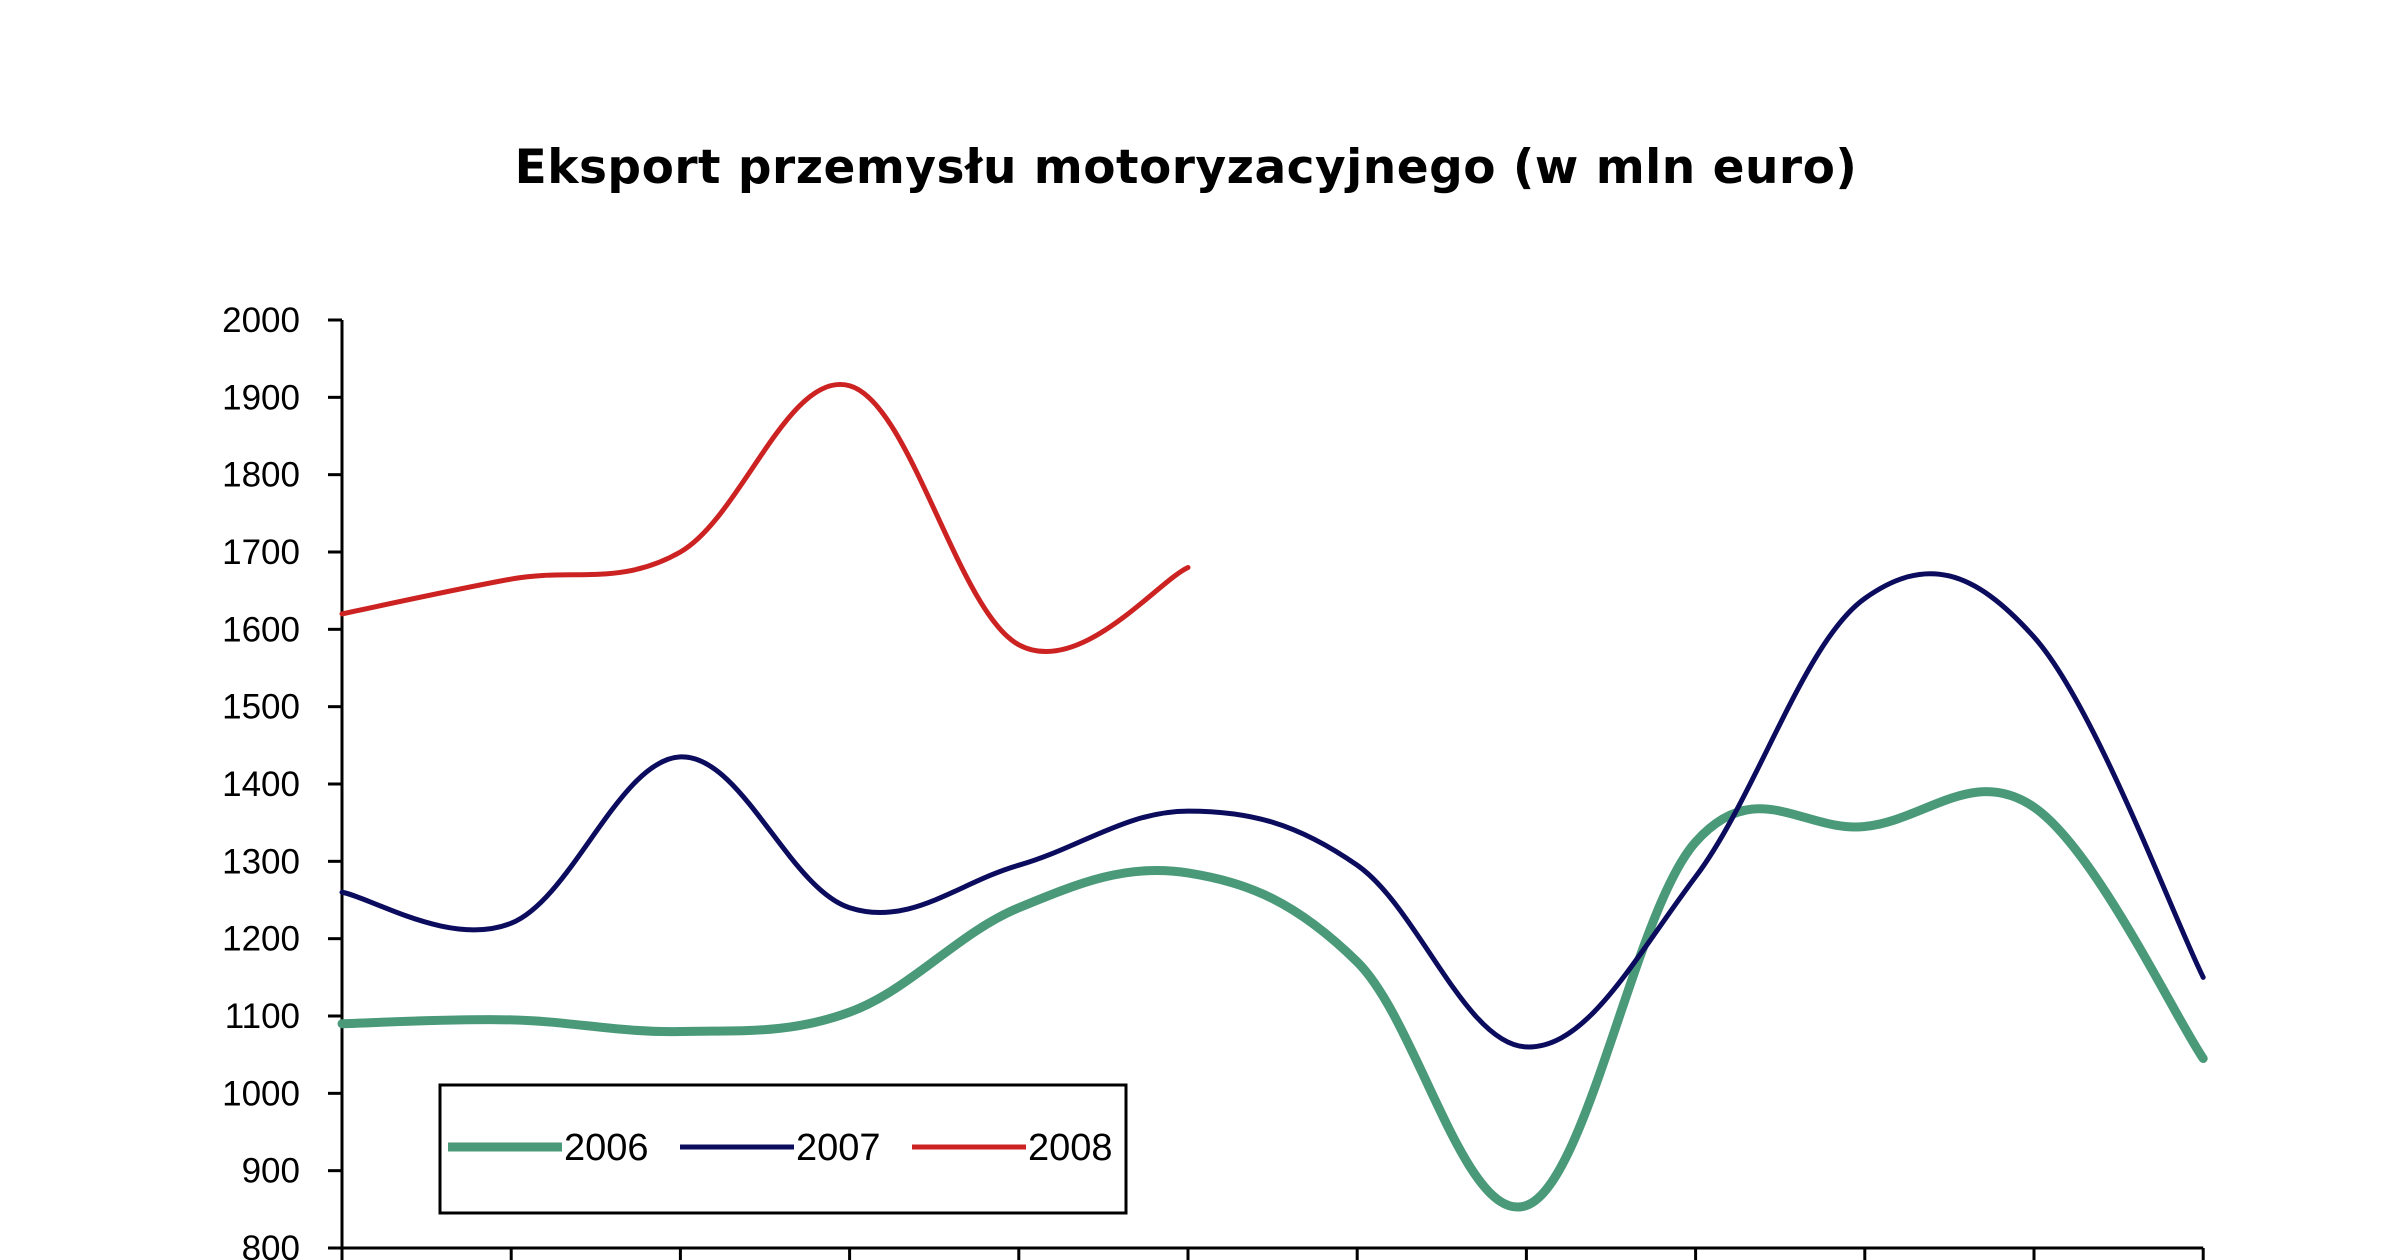 The height and width of the screenshot is (1260, 2400). What do you see at coordinates (261, 629) in the screenshot?
I see `y-tick-label: 1600` at bounding box center [261, 629].